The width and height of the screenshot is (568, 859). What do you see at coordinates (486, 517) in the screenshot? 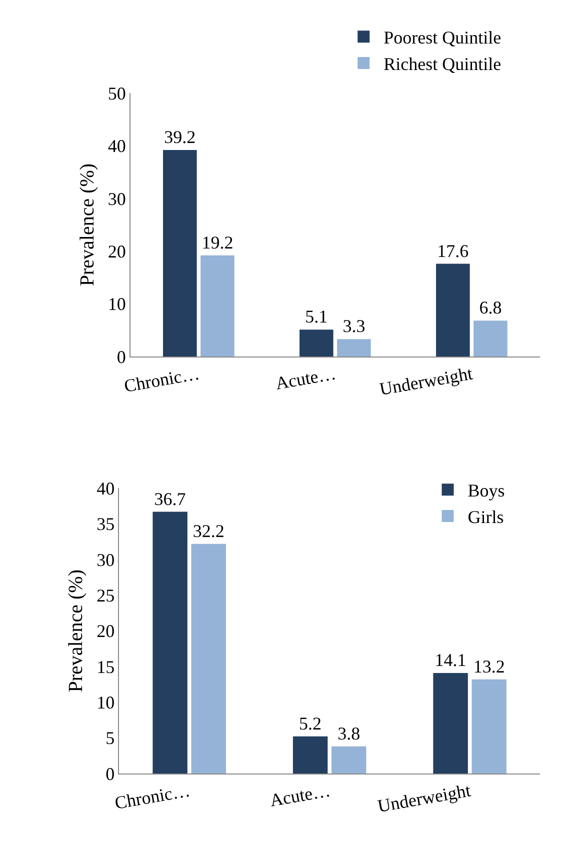
I see `legend-label: Girls` at bounding box center [486, 517].